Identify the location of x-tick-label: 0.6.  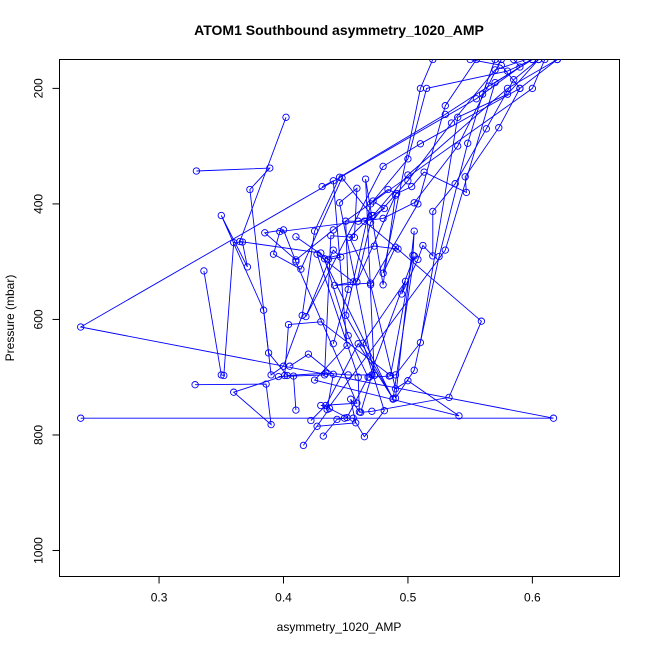
(532, 598).